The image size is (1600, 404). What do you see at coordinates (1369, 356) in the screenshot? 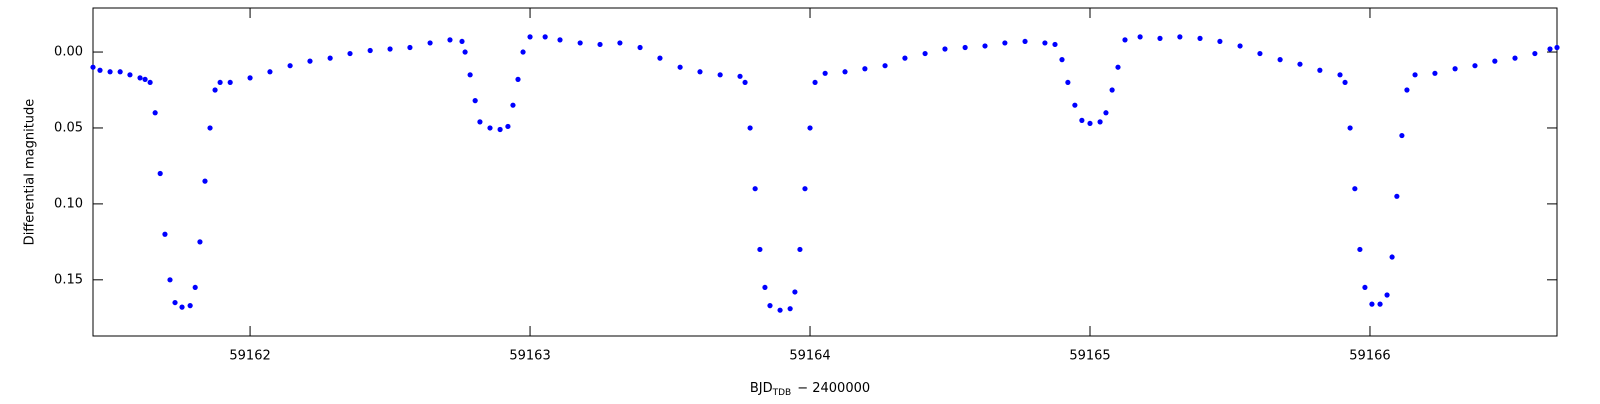
I see `x-tick-label: 59166` at bounding box center [1369, 356].